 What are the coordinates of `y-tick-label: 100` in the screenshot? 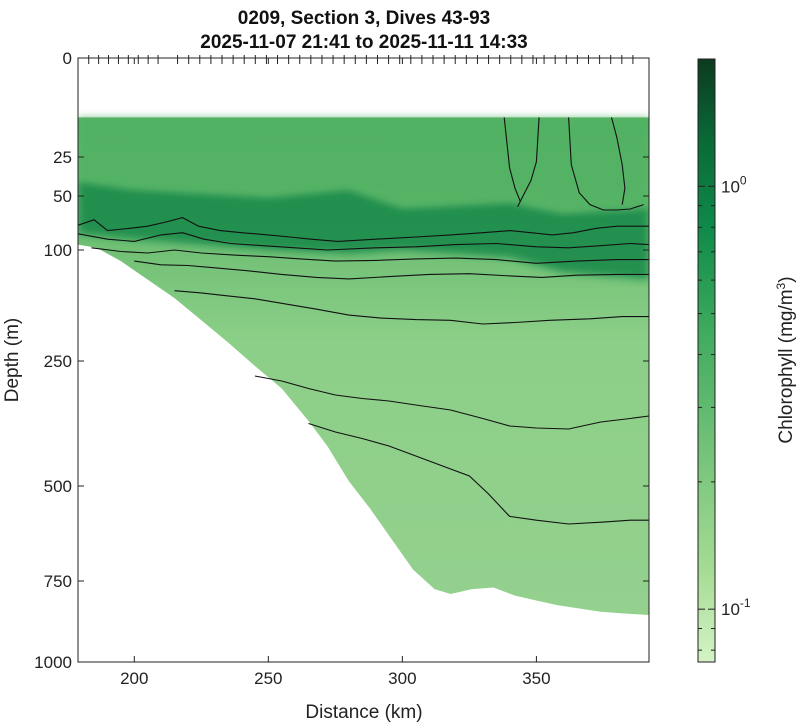 It's located at (58, 250).